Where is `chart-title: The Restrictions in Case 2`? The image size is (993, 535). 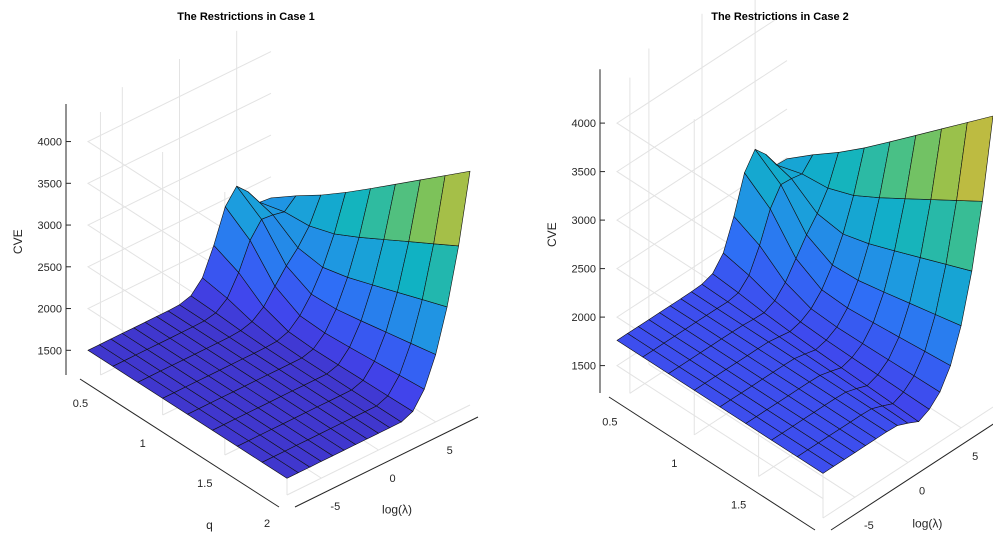
chart-title: The Restrictions in Case 2 is located at coordinates (780, 17).